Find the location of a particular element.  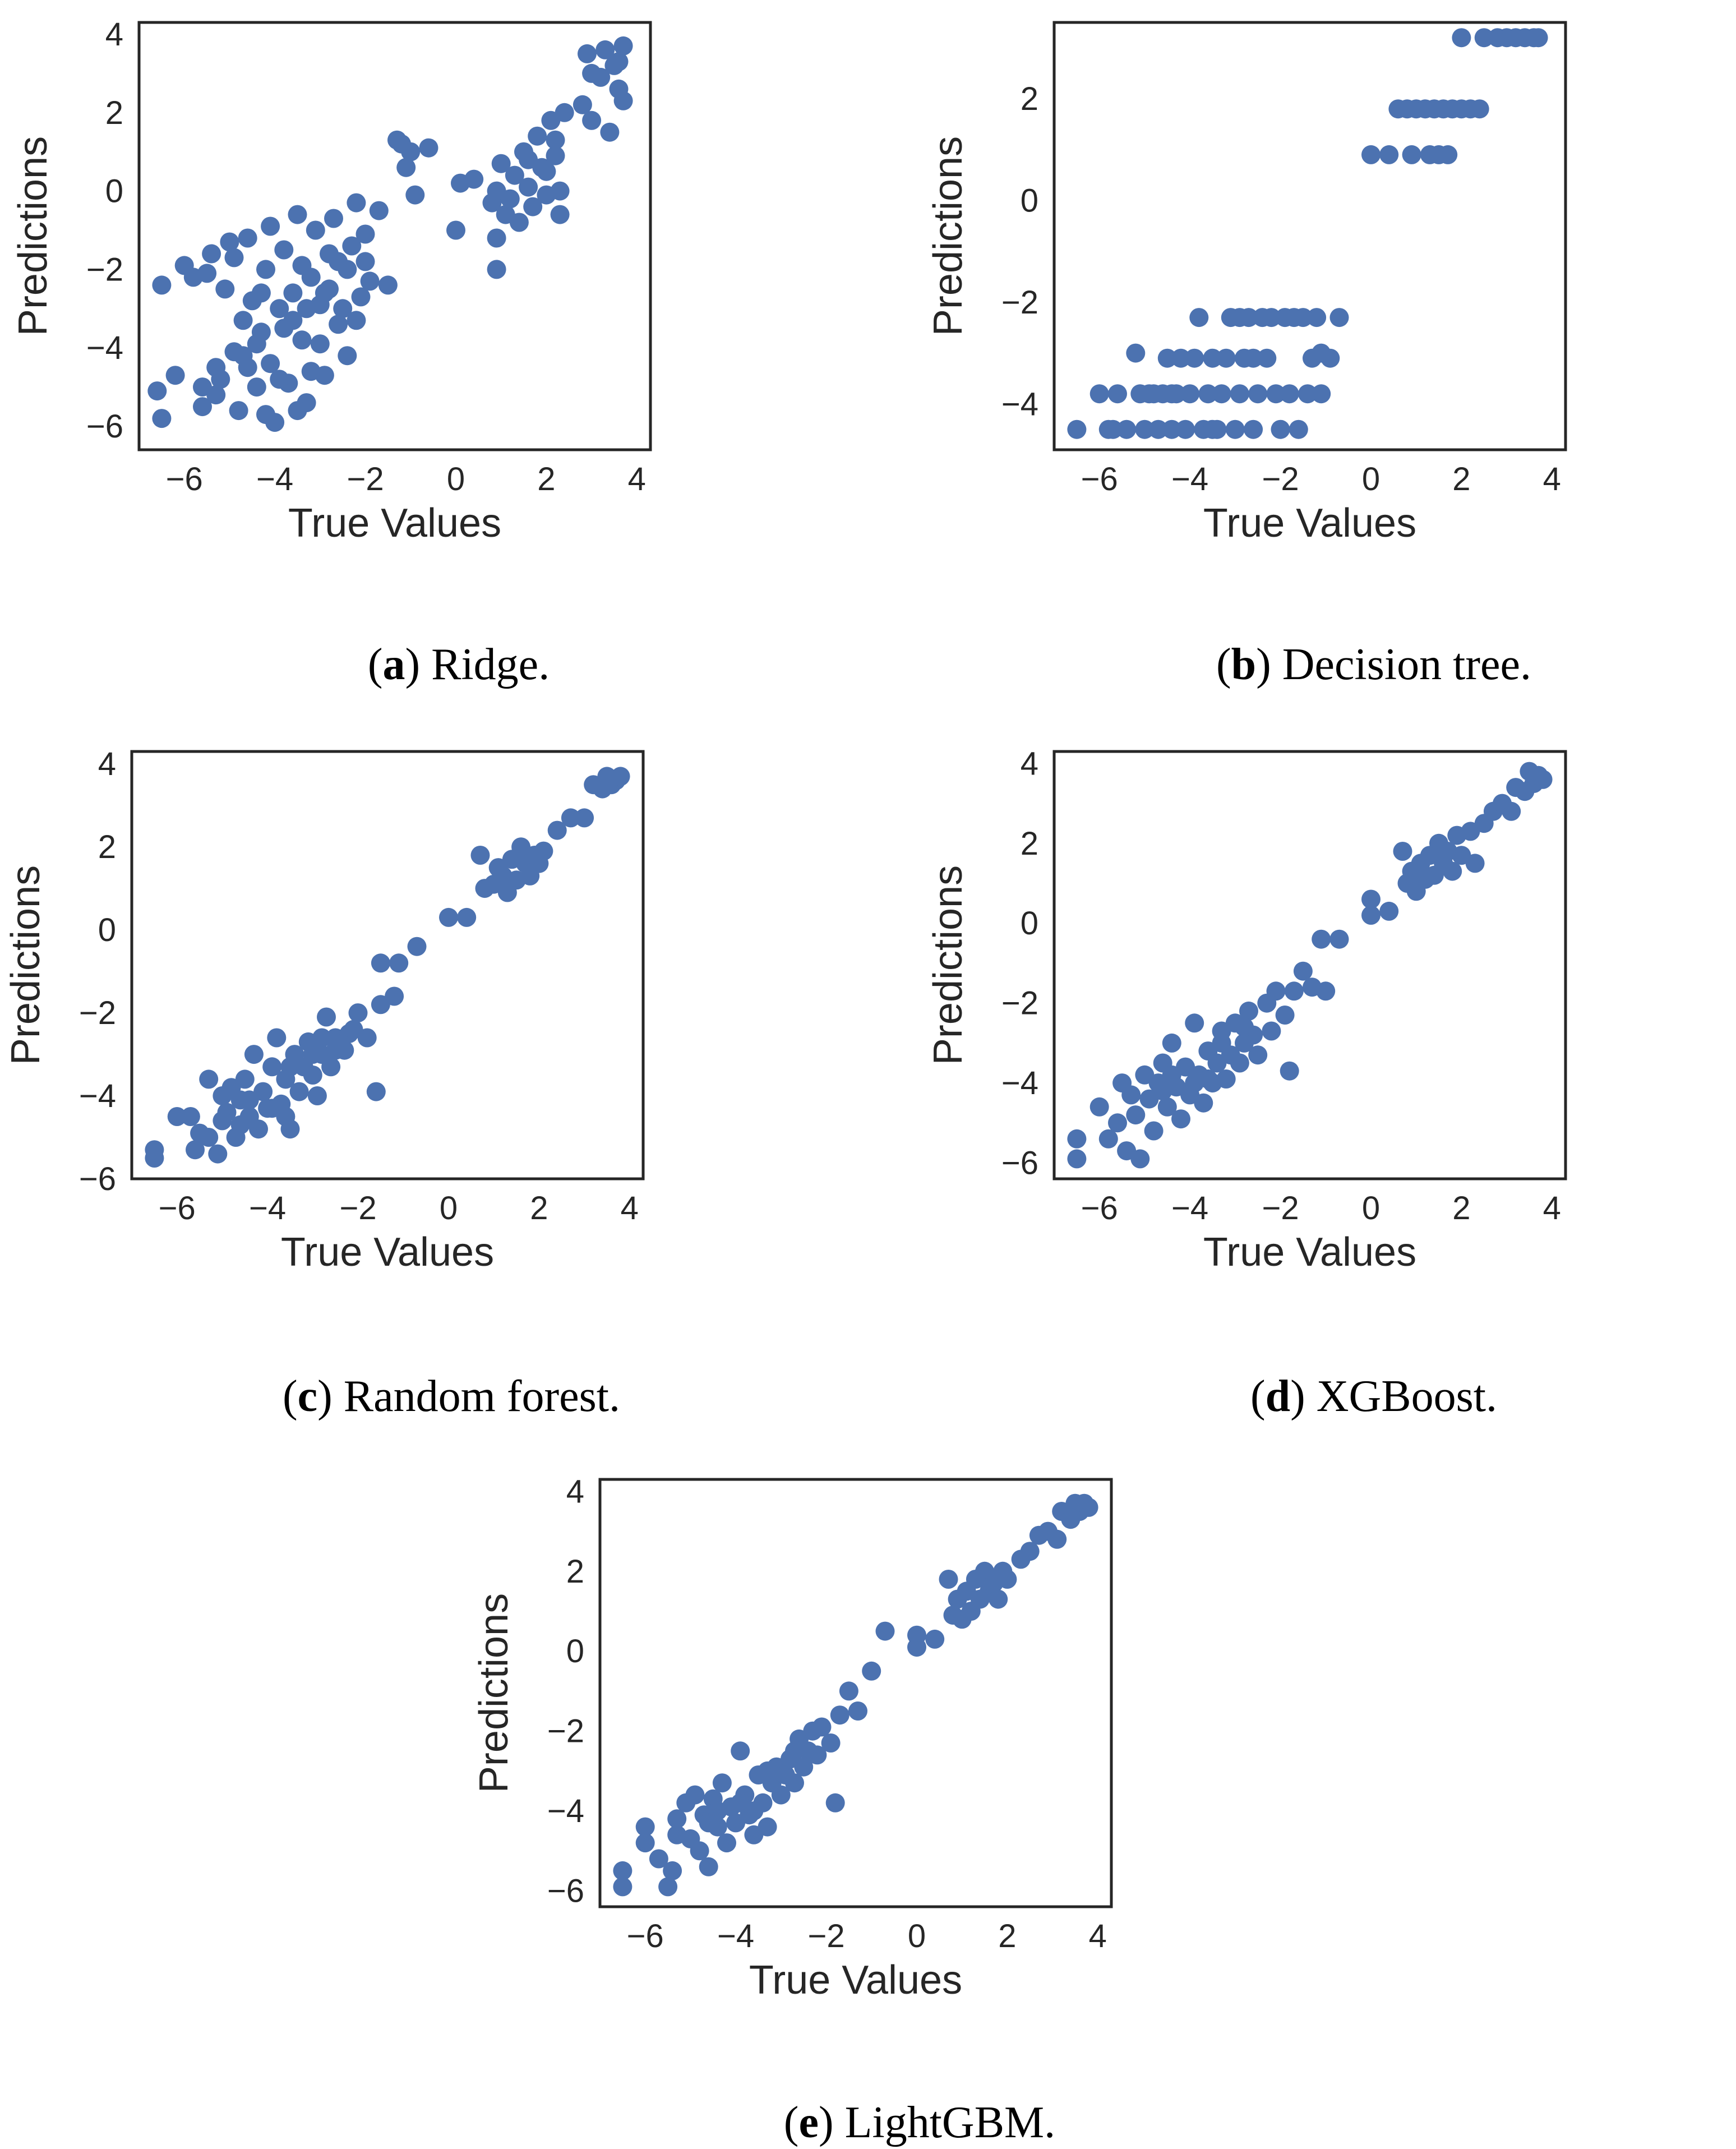

caption-letter: e is located at coordinates (808, 2122).